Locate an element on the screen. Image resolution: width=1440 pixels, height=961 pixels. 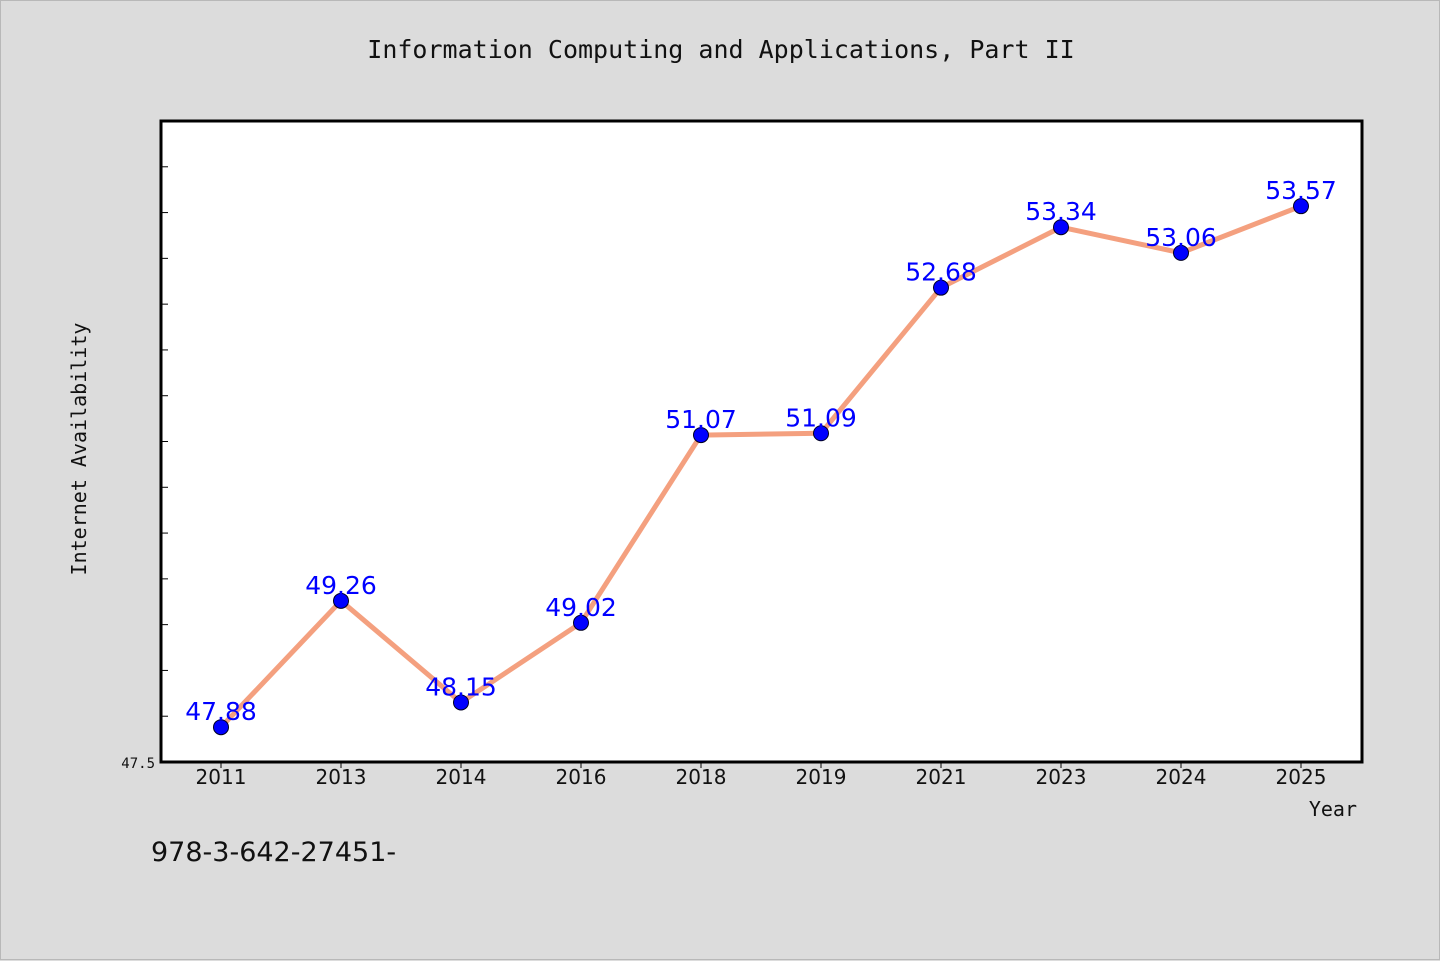
y-axis-ticks: 47.5 is located at coordinates (144, 446).